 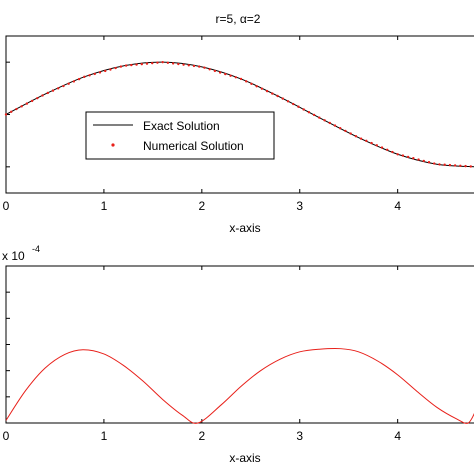 I want to click on bottom-y-ticks, so click(x=8, y=344).